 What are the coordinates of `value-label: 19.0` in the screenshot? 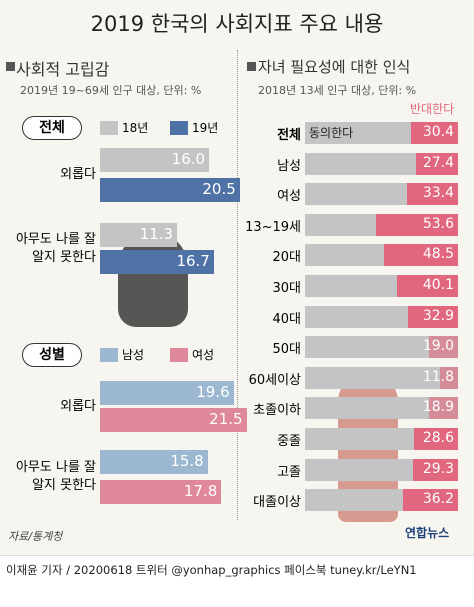 It's located at (438, 346).